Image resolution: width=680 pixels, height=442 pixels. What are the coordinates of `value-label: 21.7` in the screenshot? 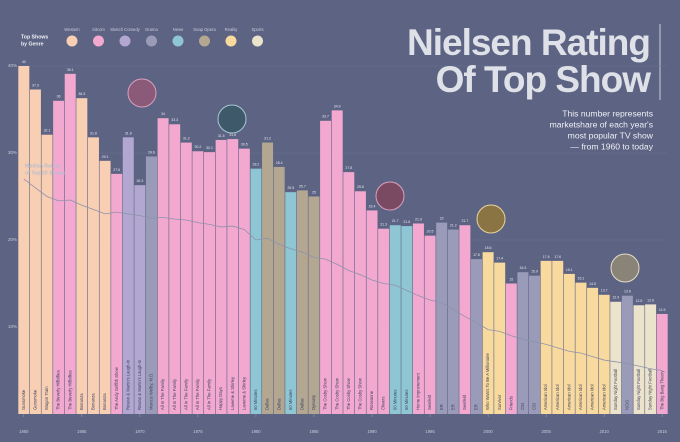 It's located at (395, 221).